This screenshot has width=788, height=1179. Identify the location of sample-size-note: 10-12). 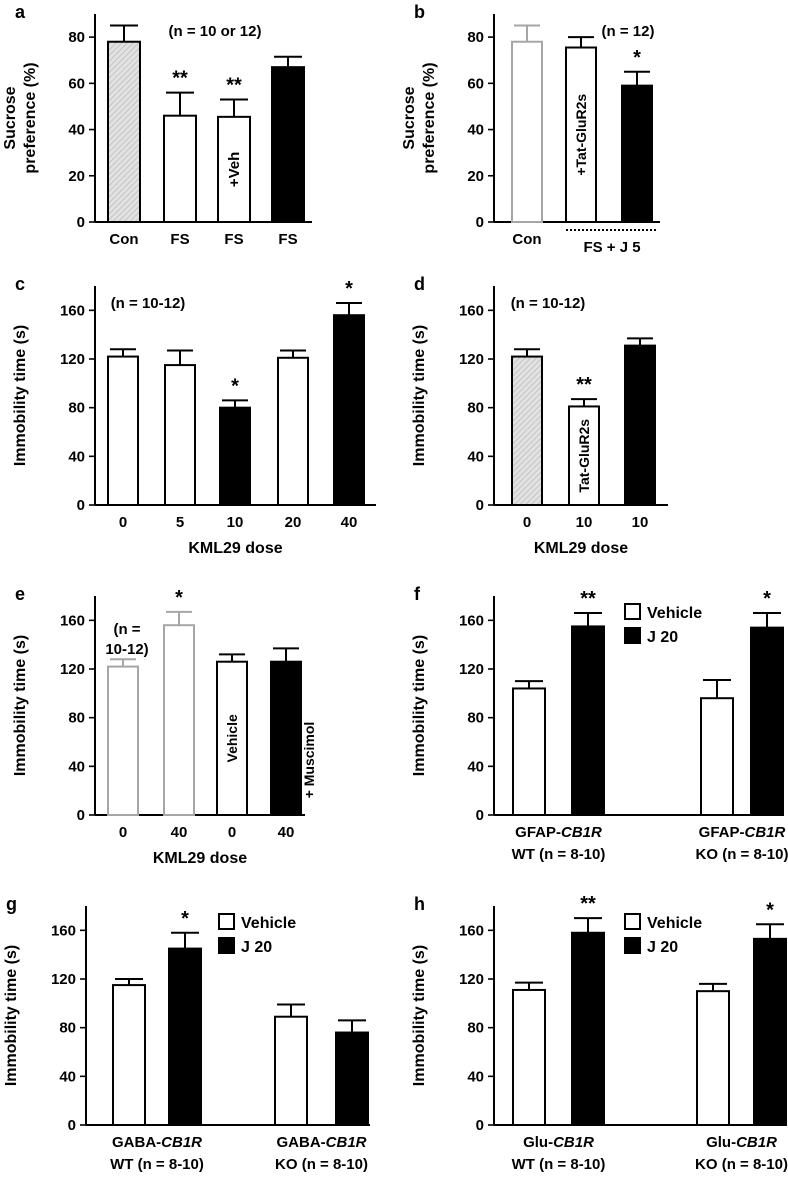
(126, 649).